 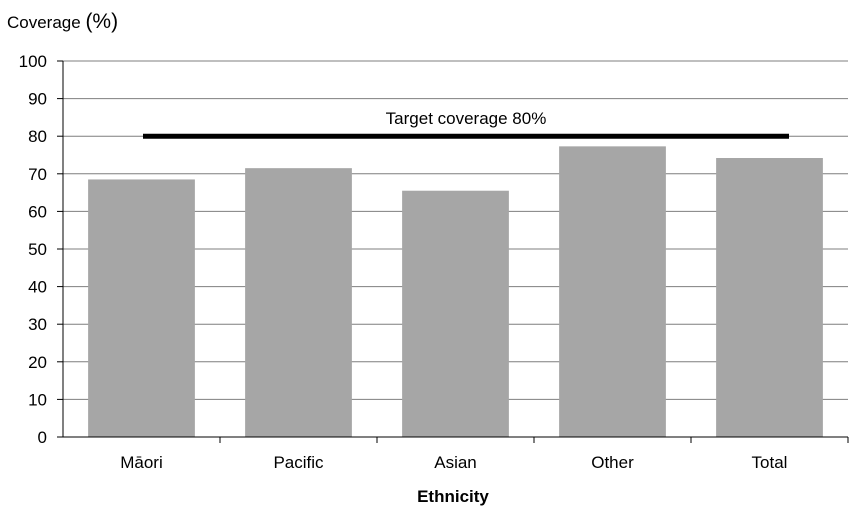 What do you see at coordinates (37, 211) in the screenshot?
I see `y-tick-label: 60` at bounding box center [37, 211].